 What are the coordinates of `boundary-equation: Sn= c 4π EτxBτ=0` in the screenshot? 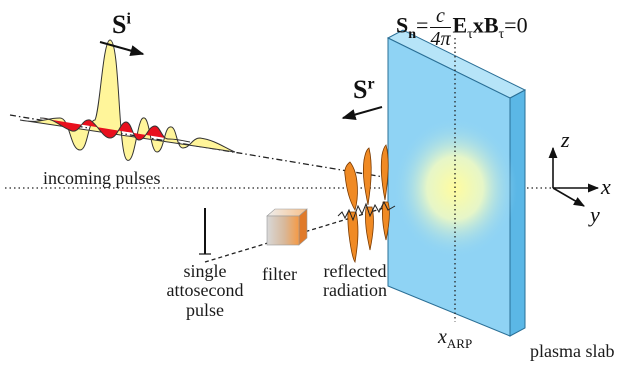 It's located at (462, 27).